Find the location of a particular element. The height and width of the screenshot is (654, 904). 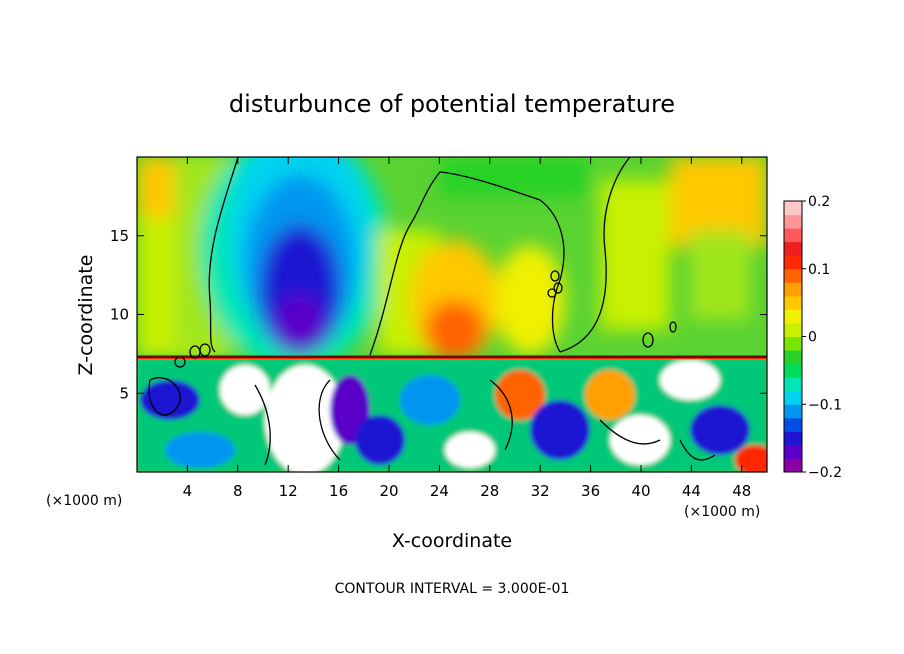

colorbar-tick-label: −0.1 is located at coordinates (825, 405).